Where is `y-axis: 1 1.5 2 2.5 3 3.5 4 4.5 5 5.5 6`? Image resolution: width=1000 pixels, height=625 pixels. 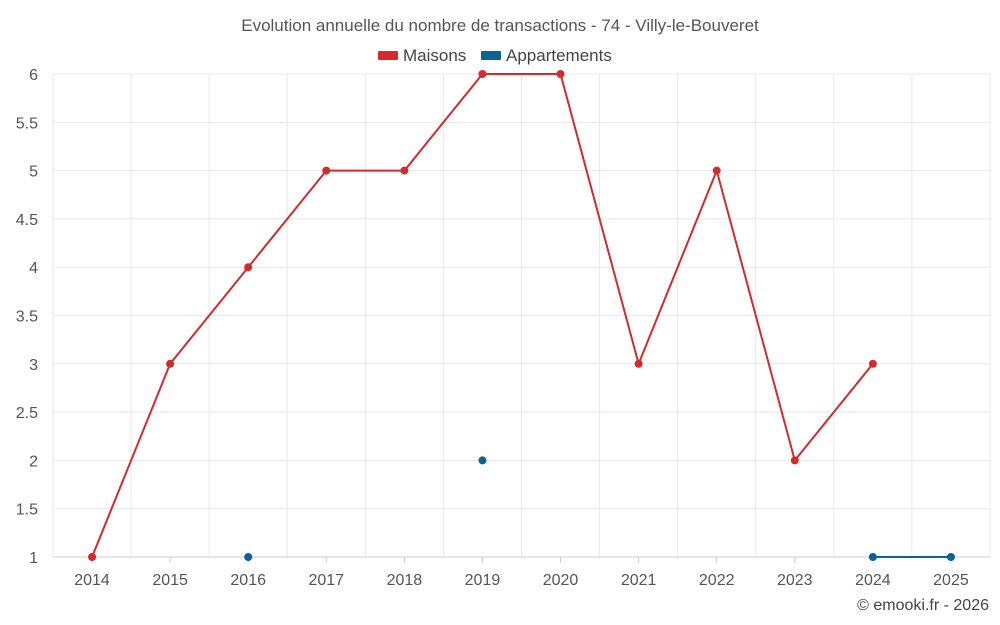 y-axis: 1 1.5 2 2.5 3 3.5 4 4.5 5 5.5 6 is located at coordinates (27, 317).